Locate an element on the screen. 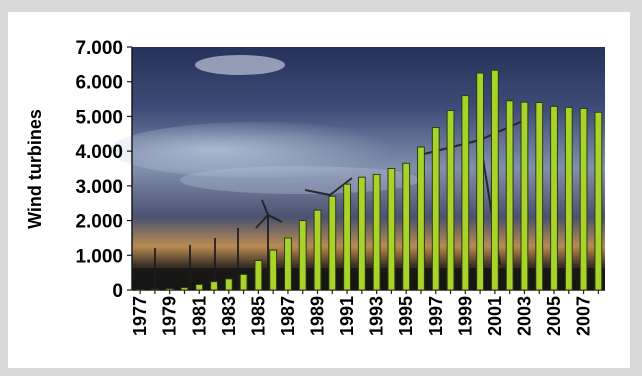  bar-2005 is located at coordinates (554, 198).